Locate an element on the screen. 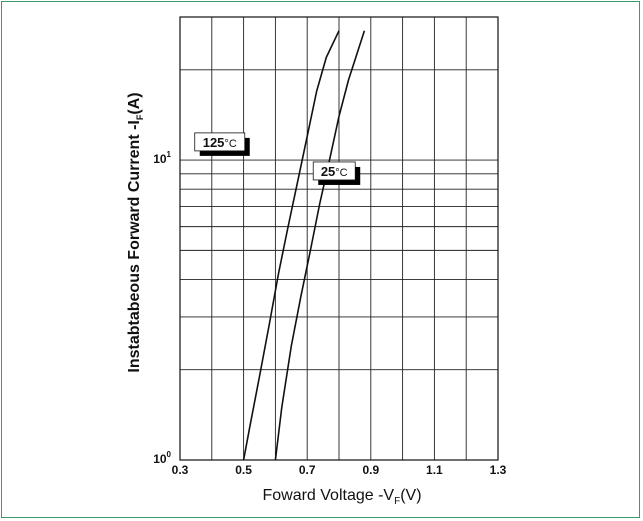 The image size is (643, 521). y-axis-label-main: Instabtabeous Forward Current -I is located at coordinates (134, 246).